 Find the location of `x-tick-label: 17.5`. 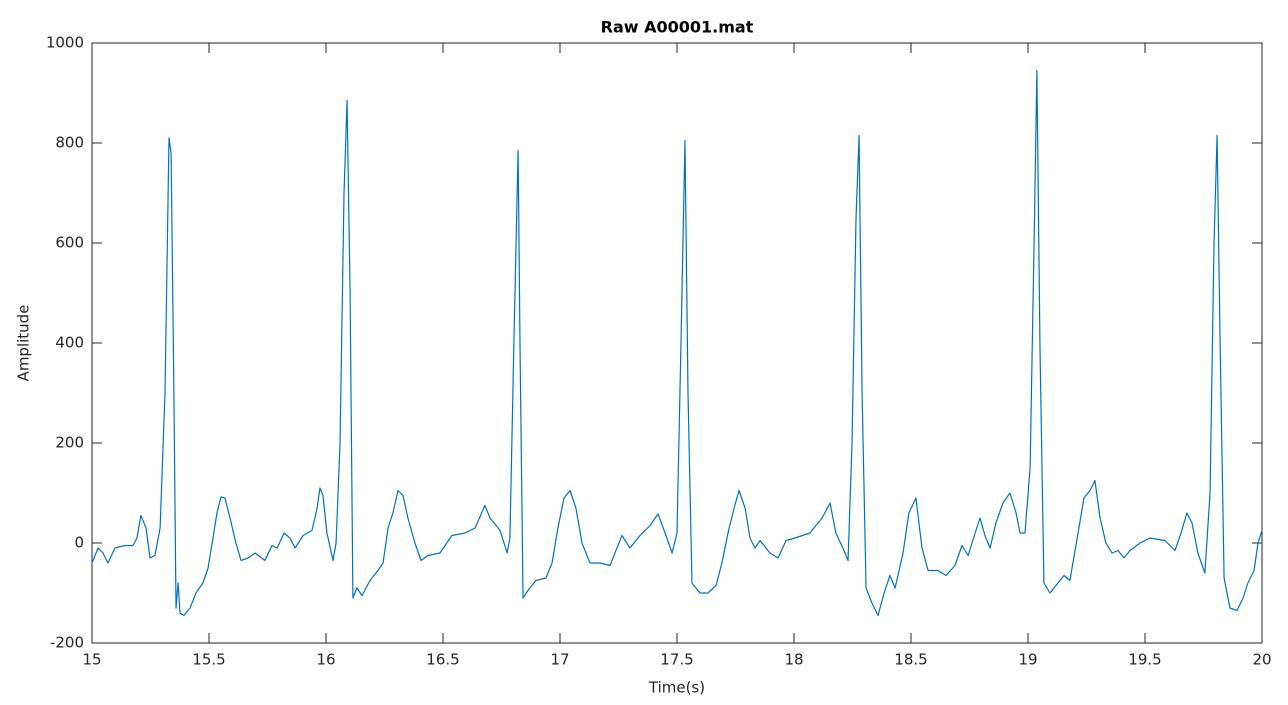

x-tick-label: 17.5 is located at coordinates (676, 660).